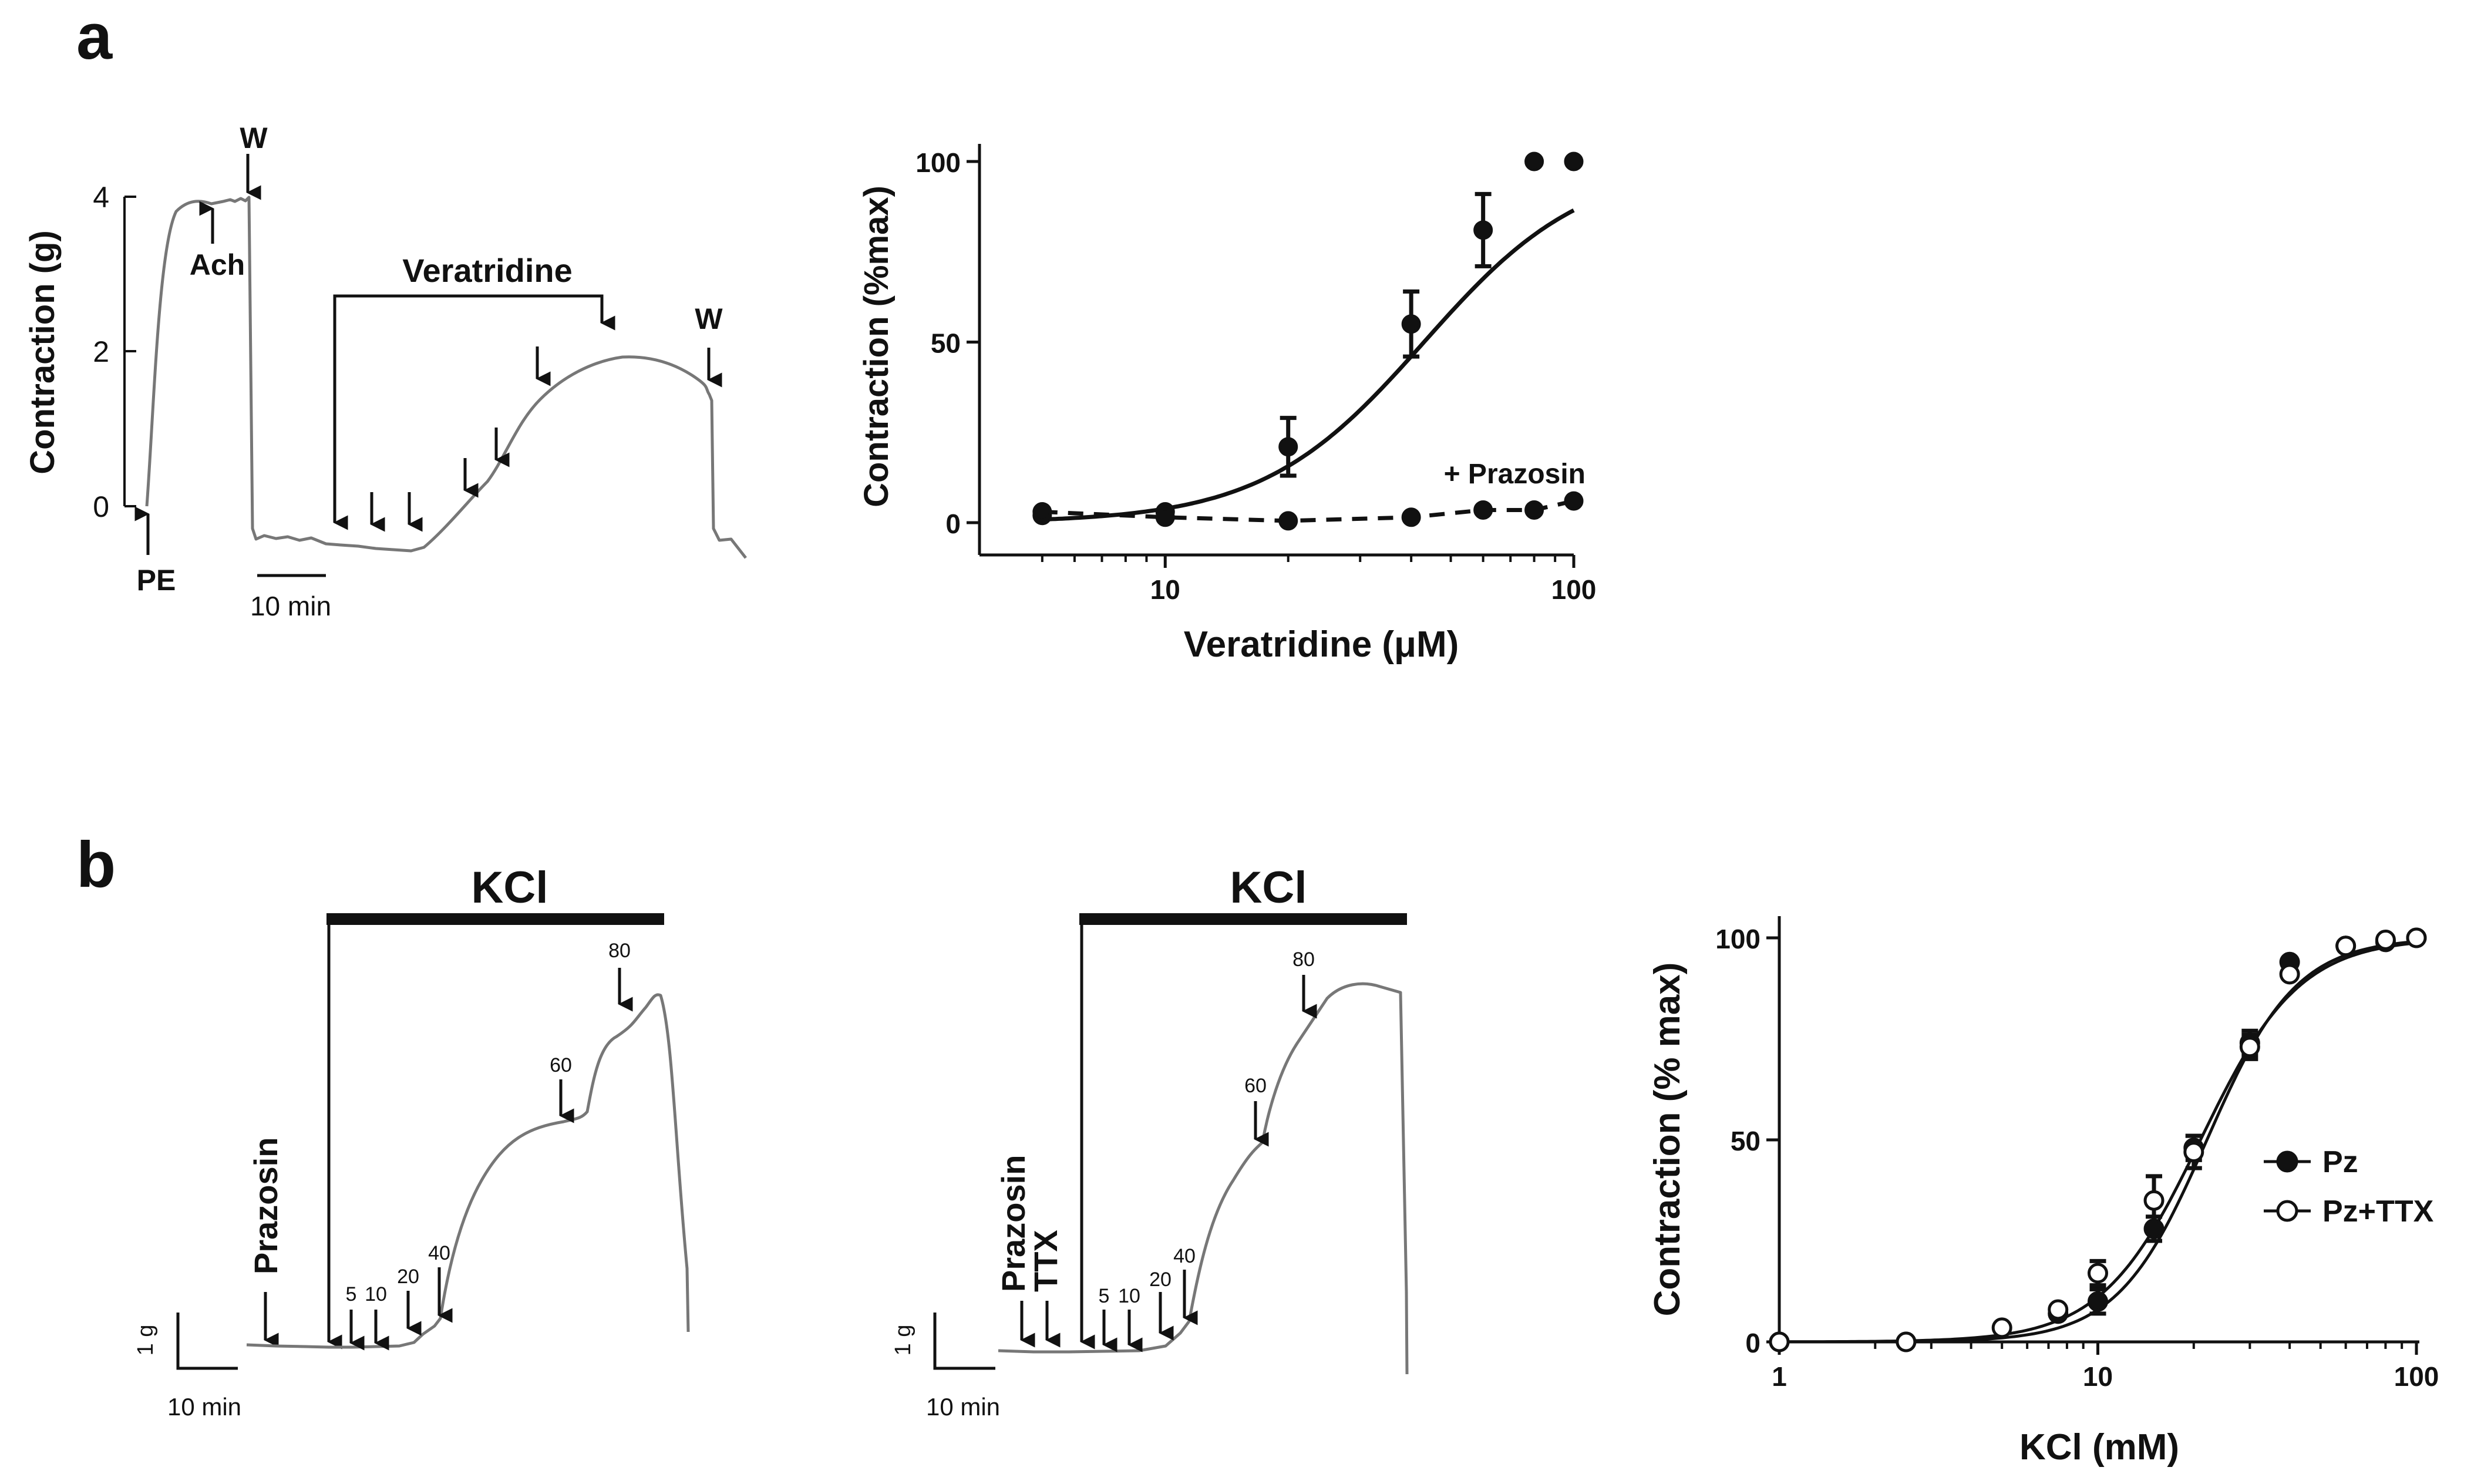  What do you see at coordinates (408, 1277) in the screenshot?
I see `trace-b1-dose-20: 20` at bounding box center [408, 1277].